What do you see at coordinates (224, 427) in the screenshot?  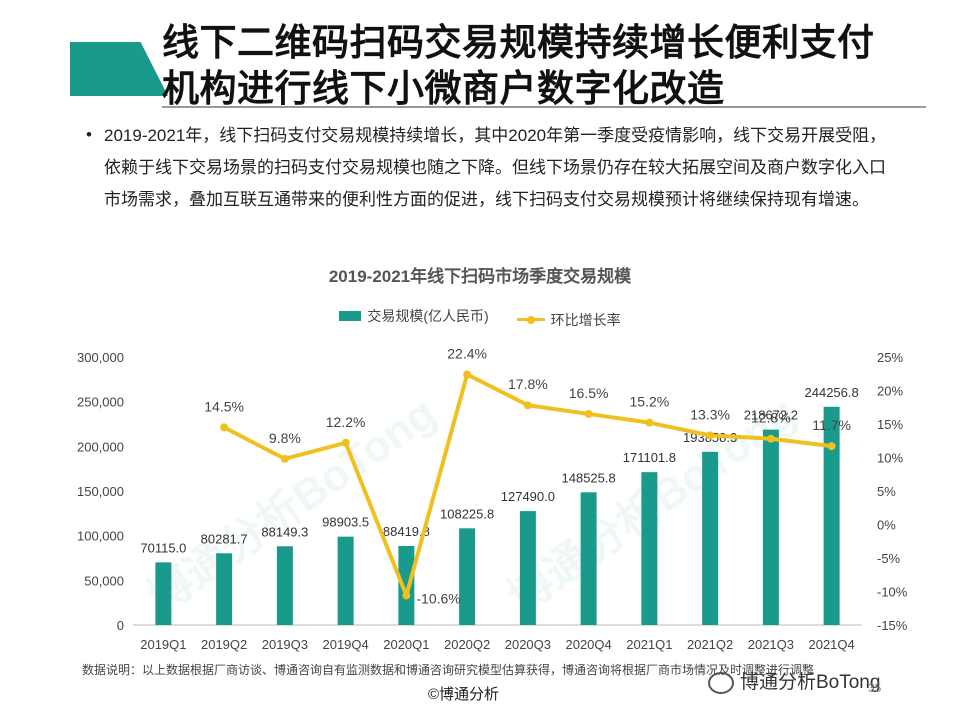 I see `growth-point-2019Q2` at bounding box center [224, 427].